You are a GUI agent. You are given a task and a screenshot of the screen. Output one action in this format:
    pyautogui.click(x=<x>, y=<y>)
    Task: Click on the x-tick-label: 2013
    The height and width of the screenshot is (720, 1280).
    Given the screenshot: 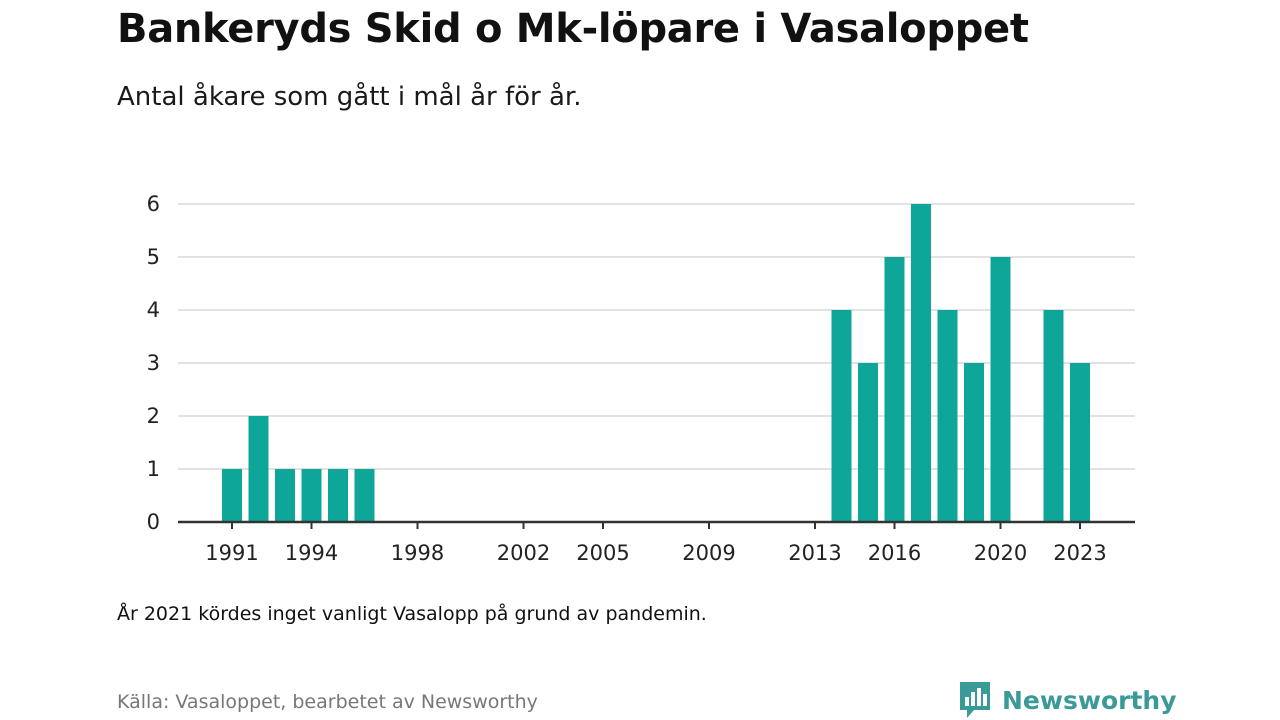 What is the action you would take?
    pyautogui.click(x=814, y=553)
    